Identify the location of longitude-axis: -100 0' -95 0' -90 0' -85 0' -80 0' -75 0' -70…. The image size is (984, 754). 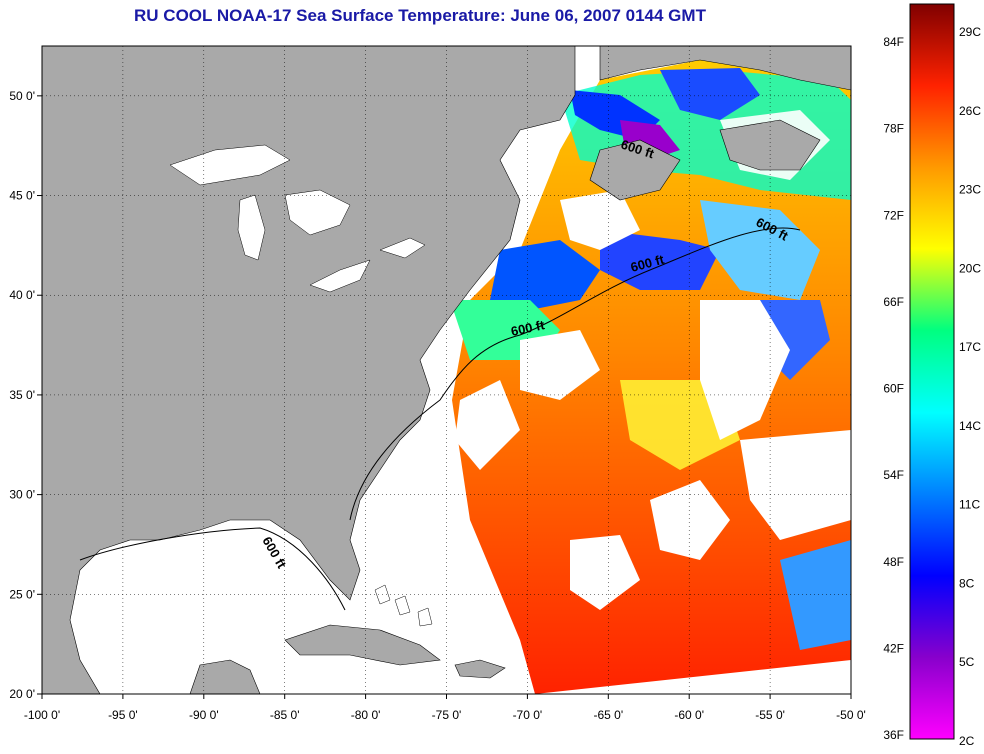
(445, 708).